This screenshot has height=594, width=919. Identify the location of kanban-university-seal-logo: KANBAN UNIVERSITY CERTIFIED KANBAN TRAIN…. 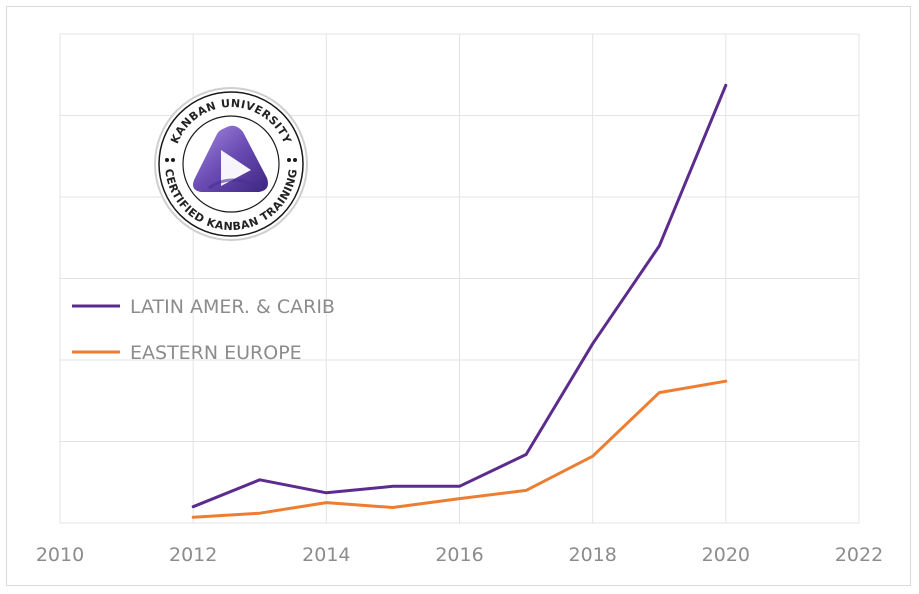
(231, 164).